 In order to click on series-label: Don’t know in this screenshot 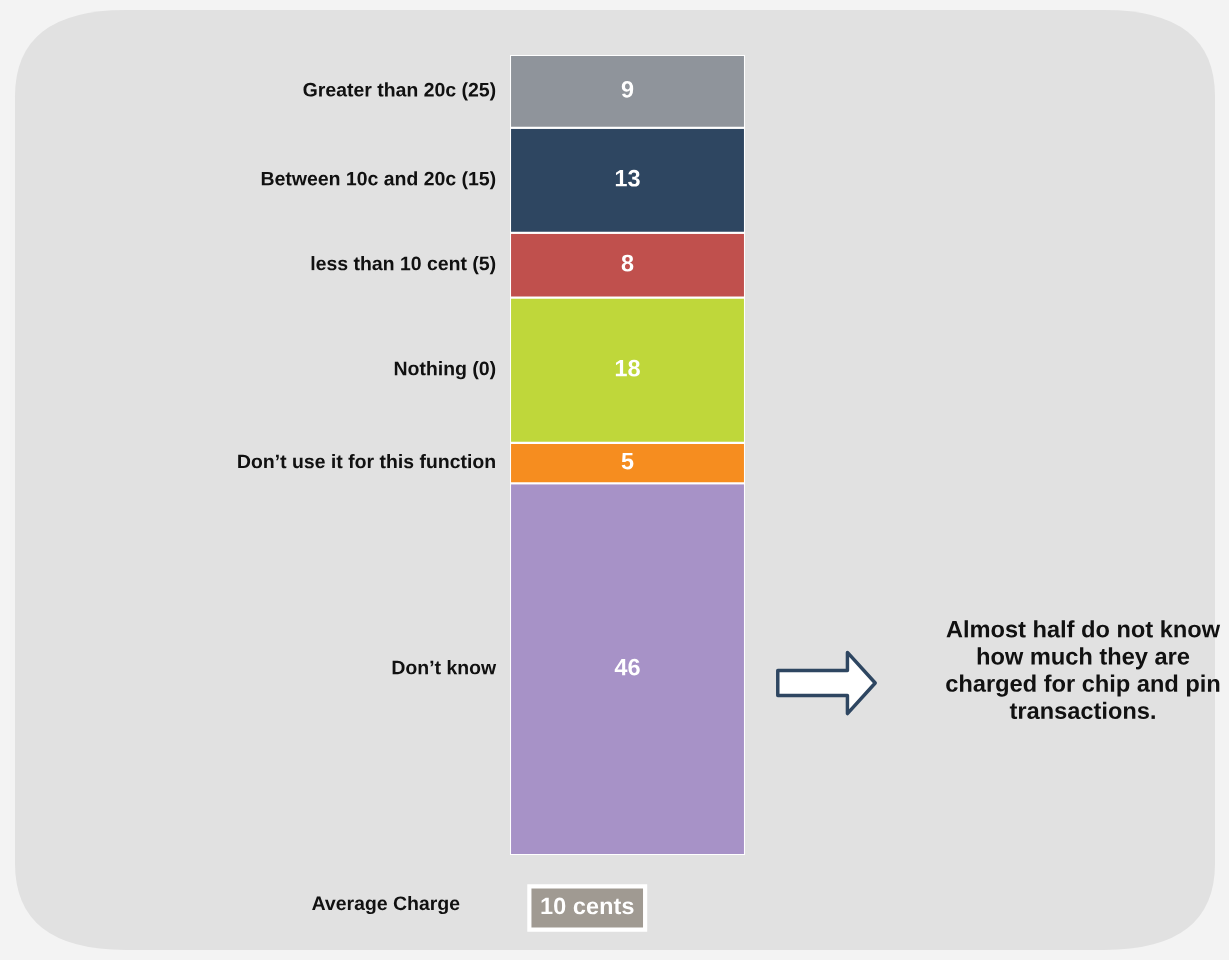, I will do `click(444, 667)`.